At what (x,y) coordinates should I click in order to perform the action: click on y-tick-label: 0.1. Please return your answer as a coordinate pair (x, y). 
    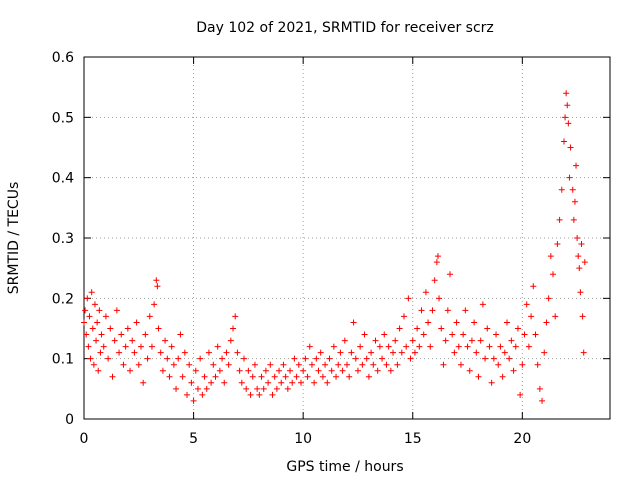
    Looking at the image, I should click on (63, 360).